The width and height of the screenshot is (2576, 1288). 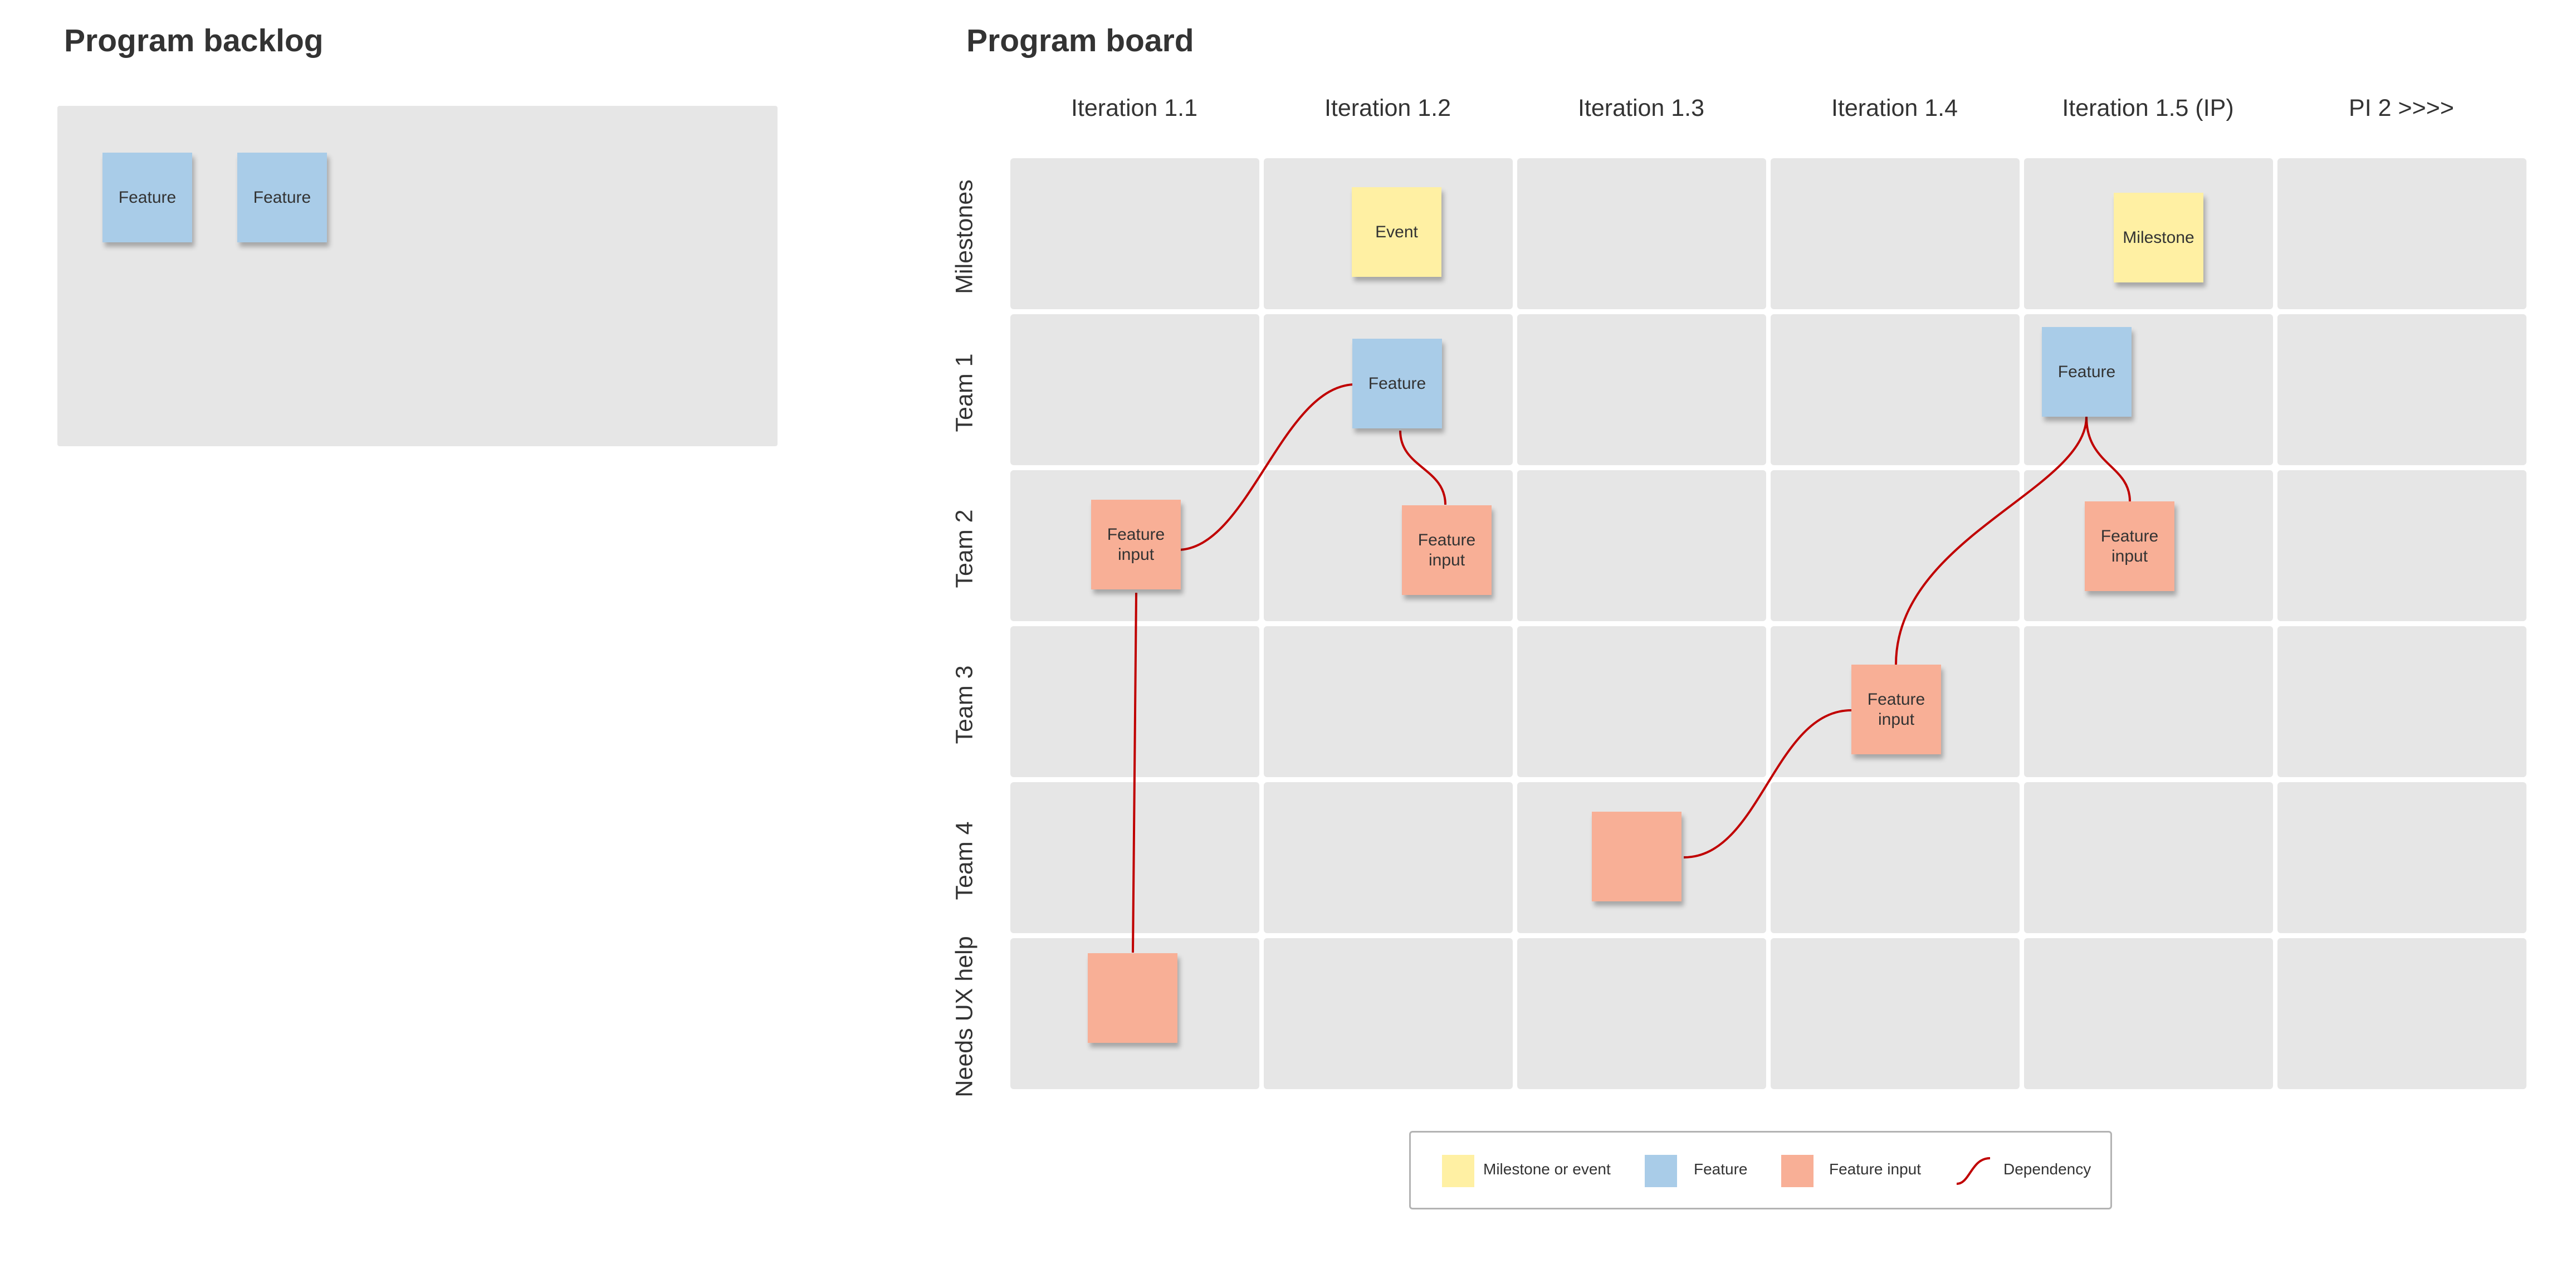 What do you see at coordinates (2402, 108) in the screenshot?
I see `column-header-pi-2: PI 2 >>>>` at bounding box center [2402, 108].